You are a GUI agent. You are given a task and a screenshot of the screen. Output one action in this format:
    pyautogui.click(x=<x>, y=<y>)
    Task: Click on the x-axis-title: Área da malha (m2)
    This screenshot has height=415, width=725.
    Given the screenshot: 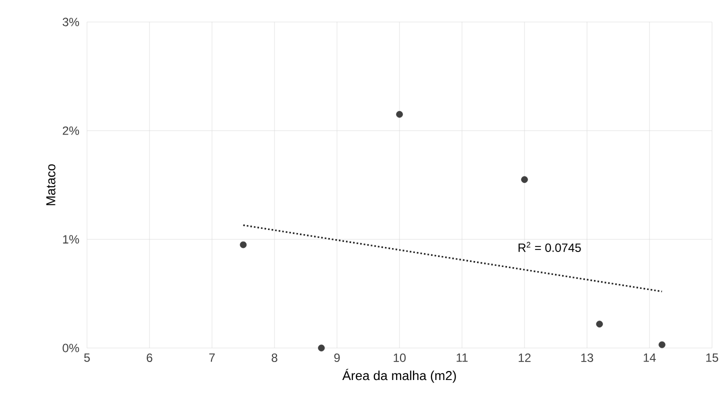 What is the action you would take?
    pyautogui.click(x=399, y=375)
    